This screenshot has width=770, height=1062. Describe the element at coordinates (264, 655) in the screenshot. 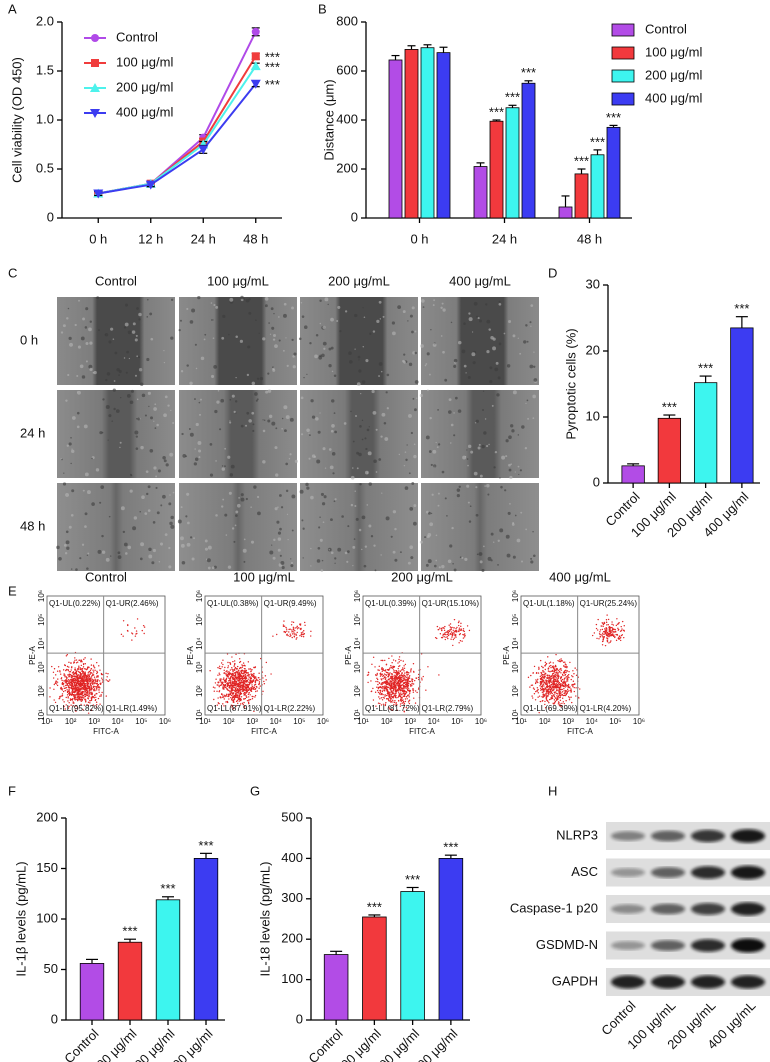

I see `plot-frame` at that location.